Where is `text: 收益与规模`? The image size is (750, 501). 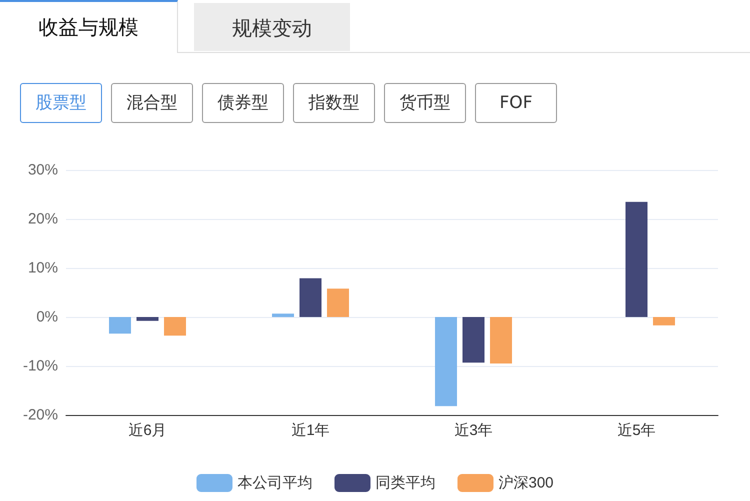 text: 收益与规模 is located at coordinates (89, 26).